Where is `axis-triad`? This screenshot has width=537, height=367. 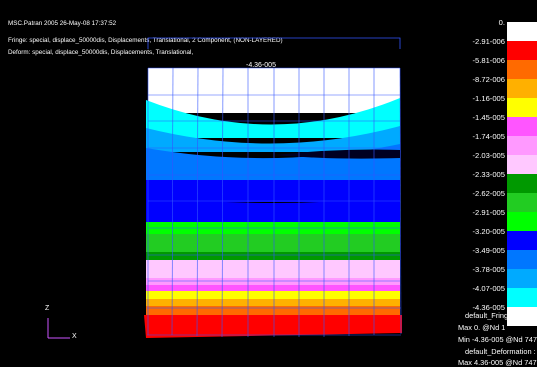
axis-triad is located at coordinates (58, 328).